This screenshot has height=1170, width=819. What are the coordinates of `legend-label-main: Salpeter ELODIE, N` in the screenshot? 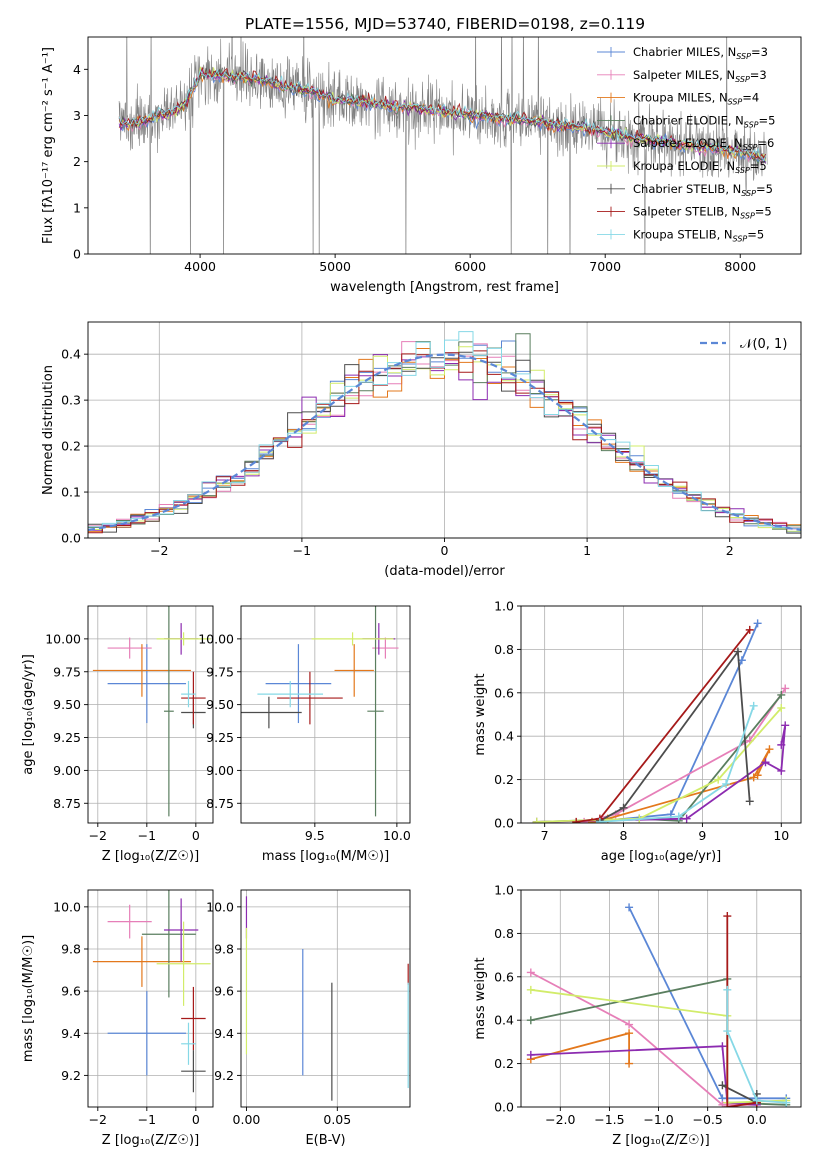 It's located at (688, 143).